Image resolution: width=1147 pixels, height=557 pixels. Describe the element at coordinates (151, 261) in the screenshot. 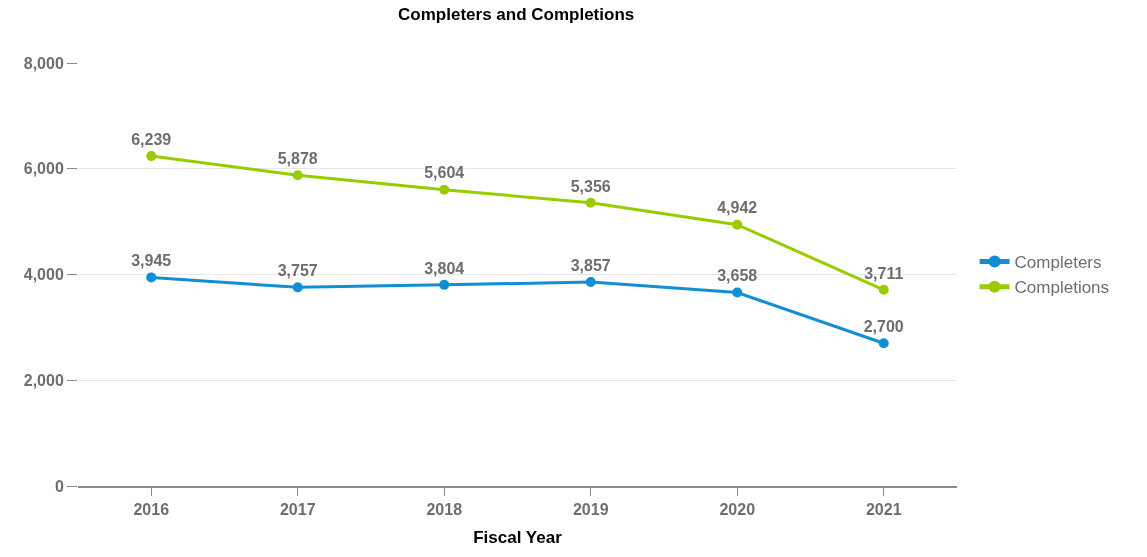

I see `data-label: 3,945` at that location.